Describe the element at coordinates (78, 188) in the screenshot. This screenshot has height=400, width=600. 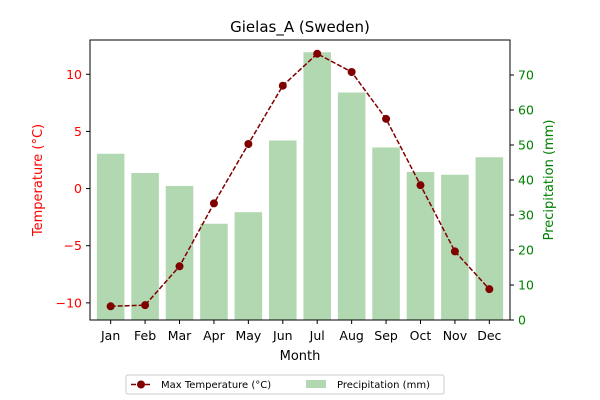
I see `left-tick-label: 0` at that location.